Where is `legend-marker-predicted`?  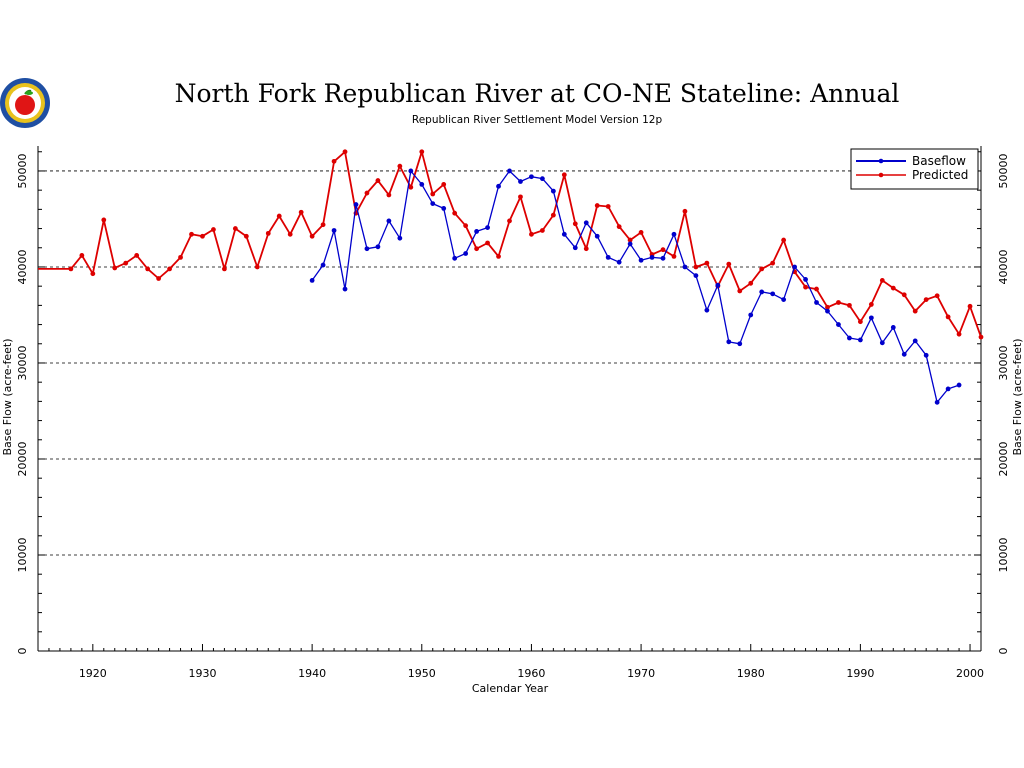 legend-marker-predicted is located at coordinates (881, 175).